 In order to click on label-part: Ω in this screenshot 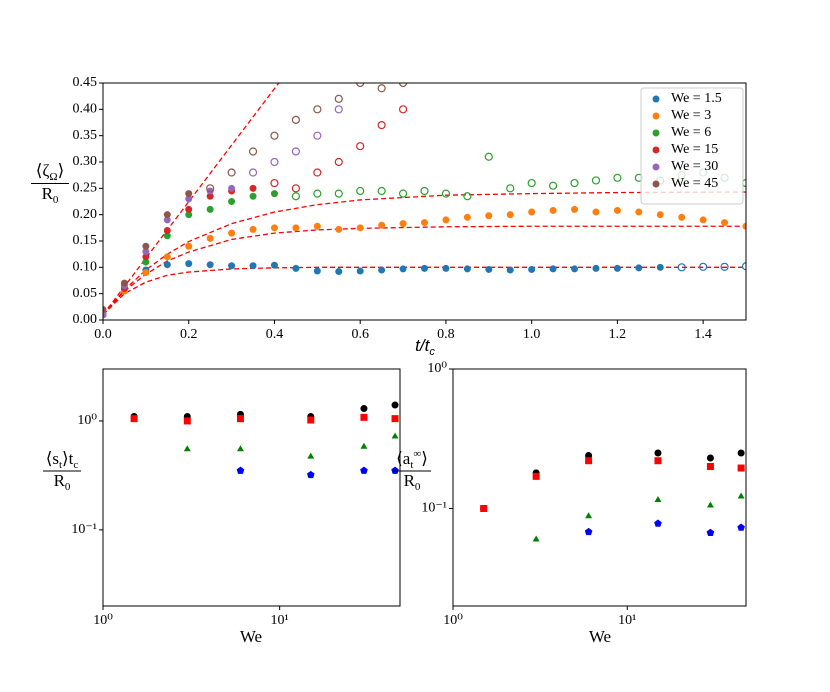, I will do `click(53, 177)`.